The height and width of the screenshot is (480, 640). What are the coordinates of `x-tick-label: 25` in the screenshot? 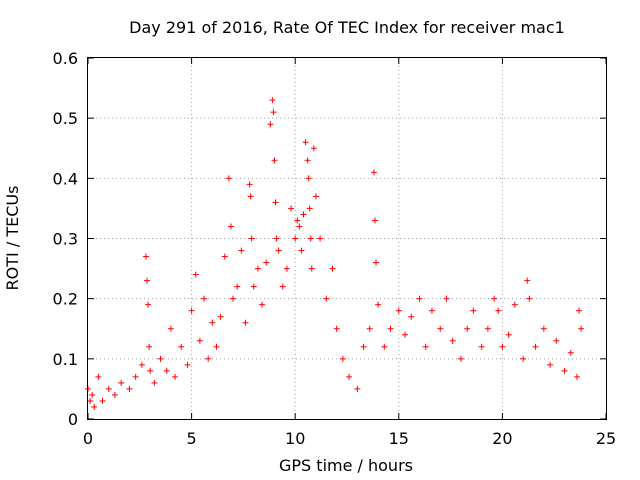 It's located at (606, 438).